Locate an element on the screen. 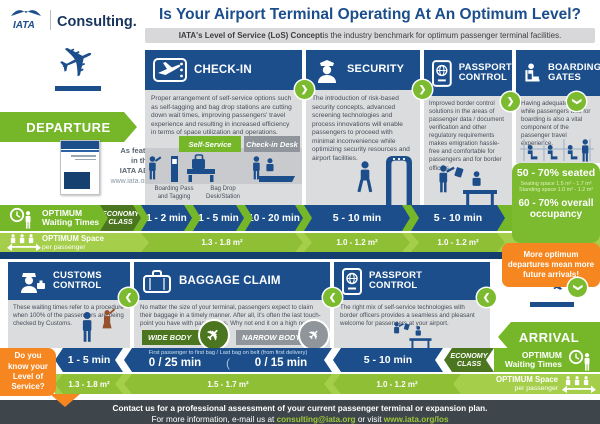 This screenshot has width=600, height=424. baggage-title: BAGGAGE CLAIM is located at coordinates (230, 280).